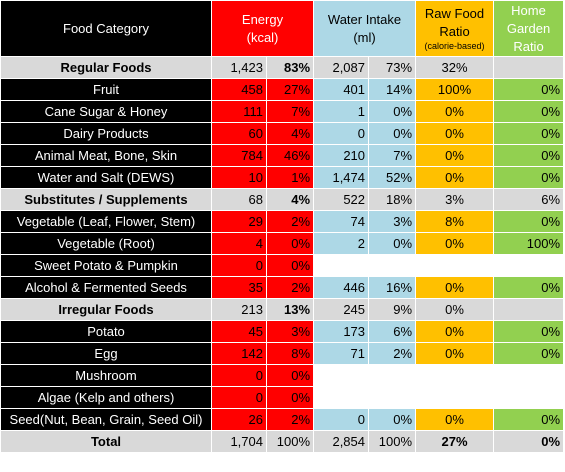 This screenshot has height=472, width=565. I want to click on total-home-garden-cell: 0%, so click(529, 441).